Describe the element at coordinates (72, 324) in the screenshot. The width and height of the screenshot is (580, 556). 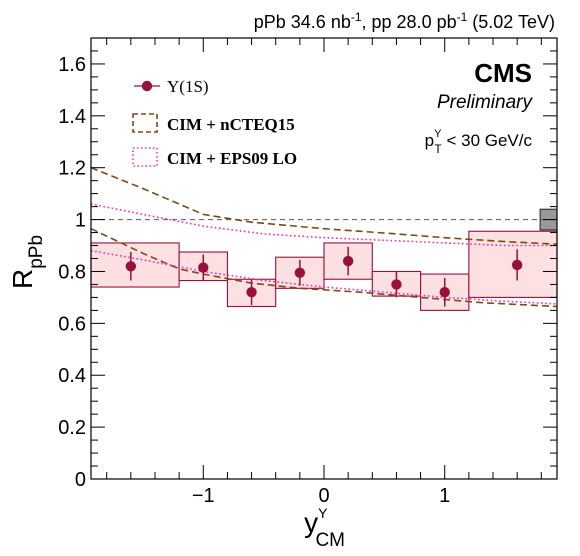
I see `y-tick-label-3: 0.6` at that location.